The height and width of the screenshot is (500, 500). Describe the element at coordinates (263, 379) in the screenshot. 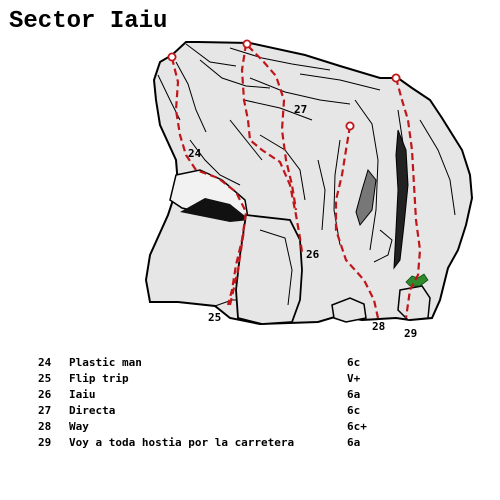

I see `list-item: 25 Flip trip V+` at that location.